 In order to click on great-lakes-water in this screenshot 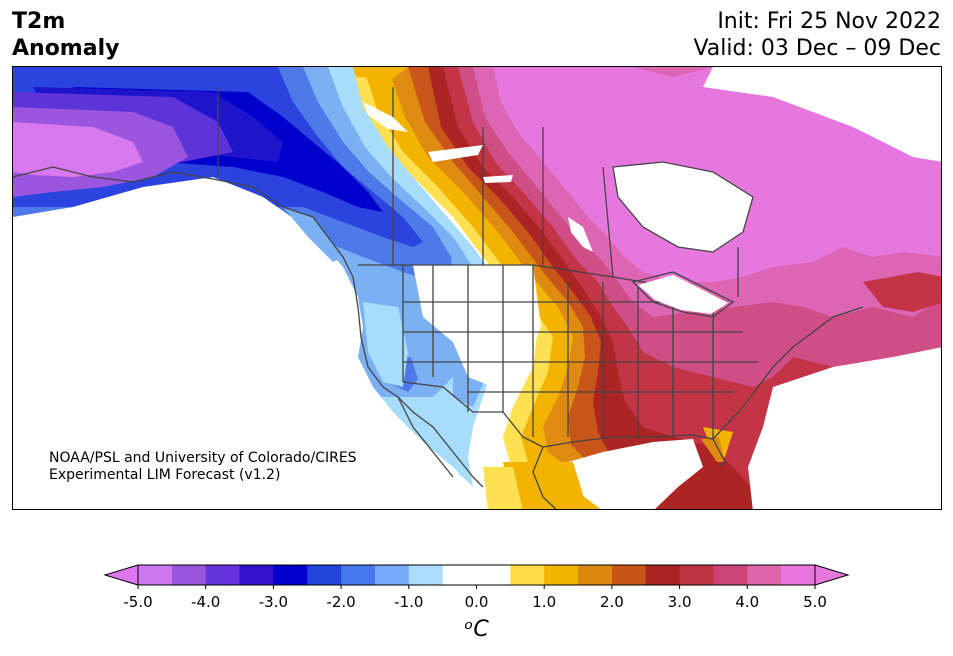, I will do `click(683, 294)`.